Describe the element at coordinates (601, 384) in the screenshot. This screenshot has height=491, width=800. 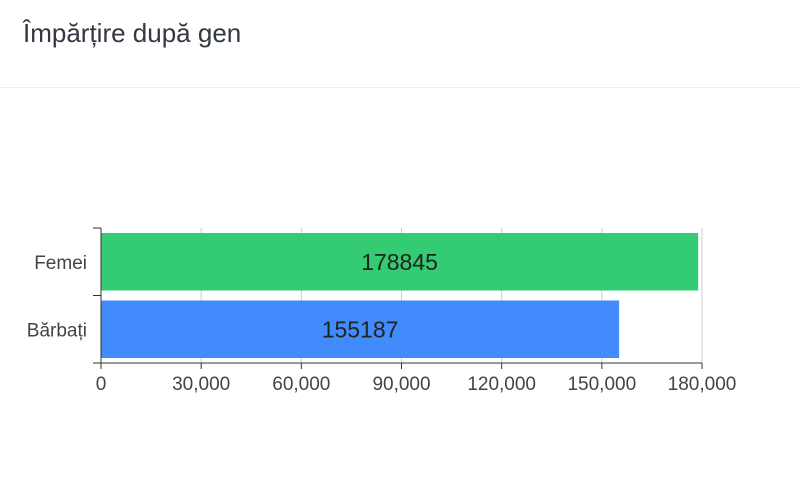
I see `x-tick-label: 150,000` at that location.